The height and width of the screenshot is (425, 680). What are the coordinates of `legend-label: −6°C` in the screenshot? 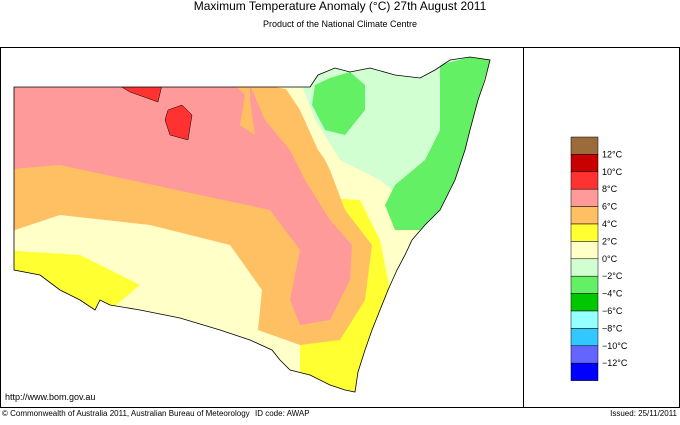 It's located at (612, 311).